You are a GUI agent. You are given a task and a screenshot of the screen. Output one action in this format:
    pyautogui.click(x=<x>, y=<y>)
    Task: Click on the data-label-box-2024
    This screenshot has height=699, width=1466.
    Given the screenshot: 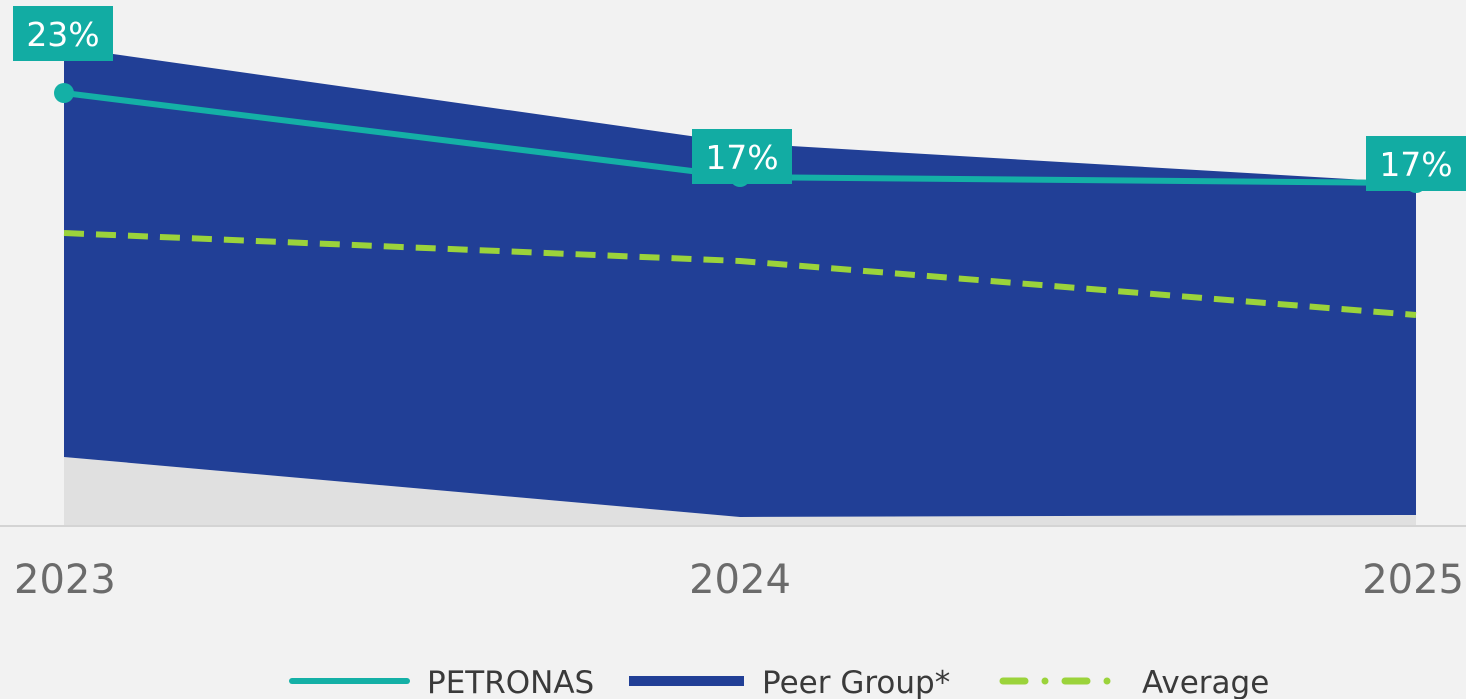 What is the action you would take?
    pyautogui.click(x=742, y=156)
    